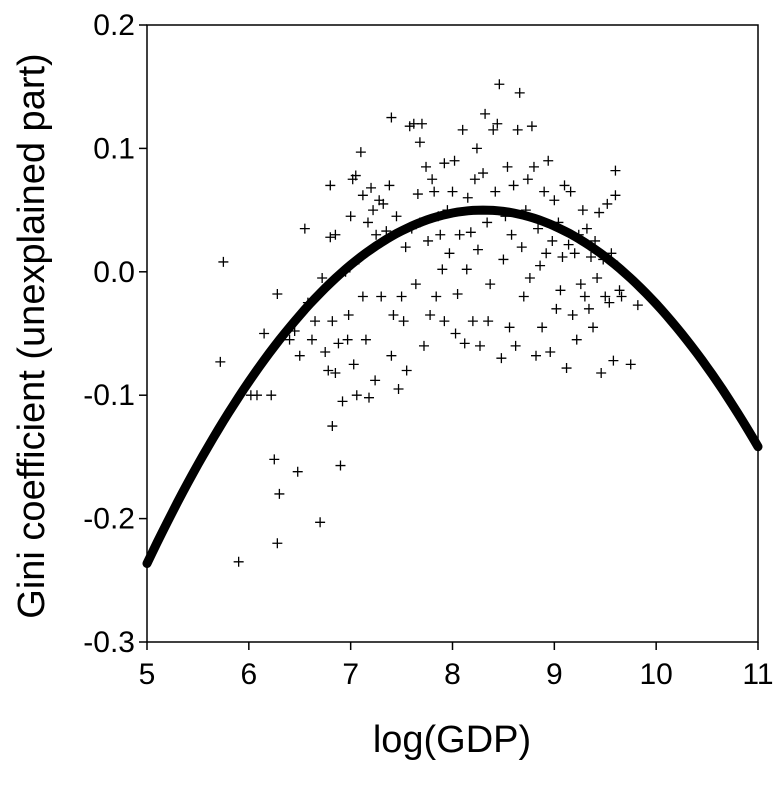  Describe the element at coordinates (109, 642) in the screenshot. I see `y-tick-label: -0.3` at that location.